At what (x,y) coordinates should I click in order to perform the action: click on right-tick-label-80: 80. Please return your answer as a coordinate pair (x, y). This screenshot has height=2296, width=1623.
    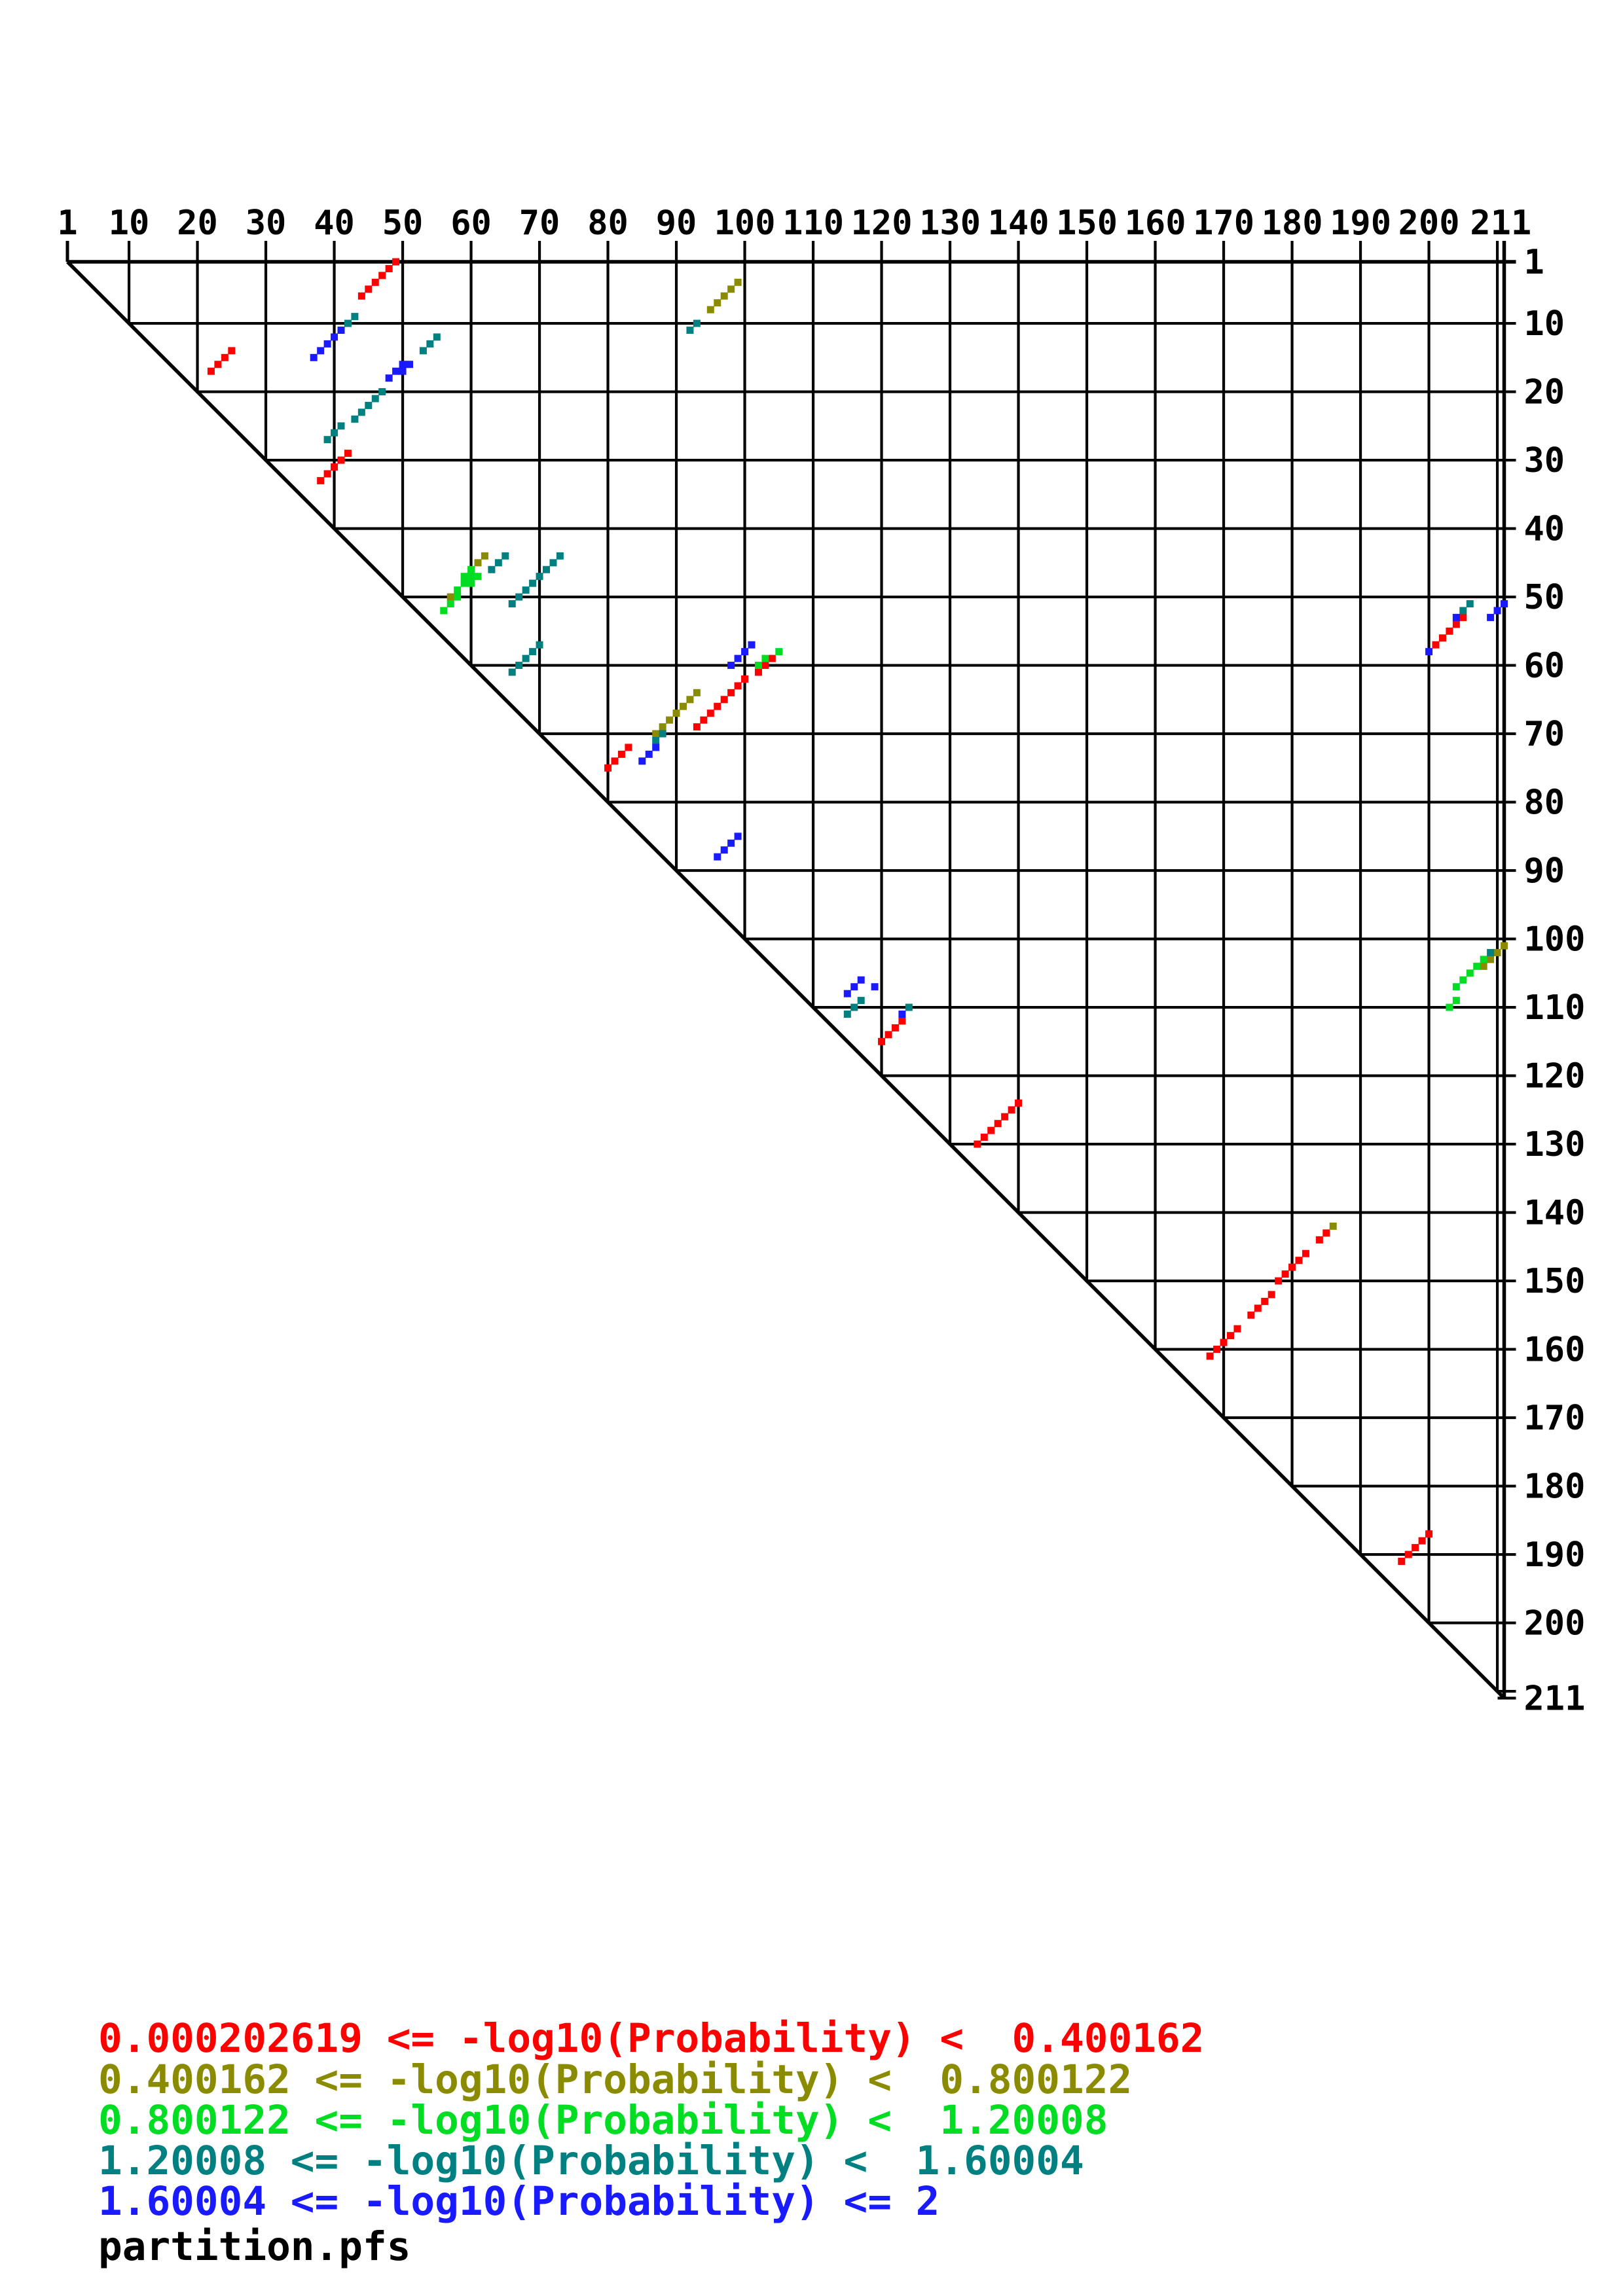
    Looking at the image, I should click on (1544, 803).